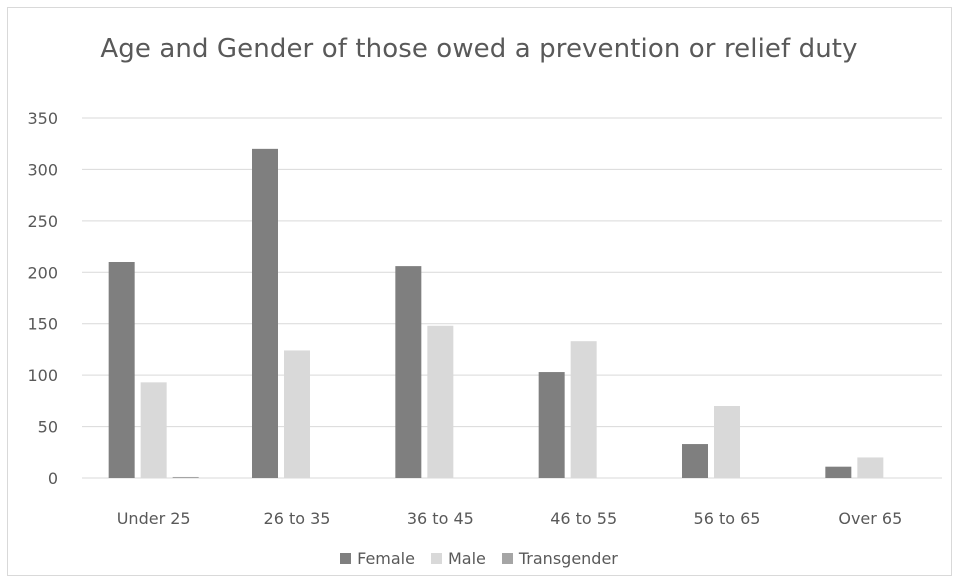 The width and height of the screenshot is (958, 580). Describe the element at coordinates (42, 375) in the screenshot. I see `y-tick-label: 100` at that location.